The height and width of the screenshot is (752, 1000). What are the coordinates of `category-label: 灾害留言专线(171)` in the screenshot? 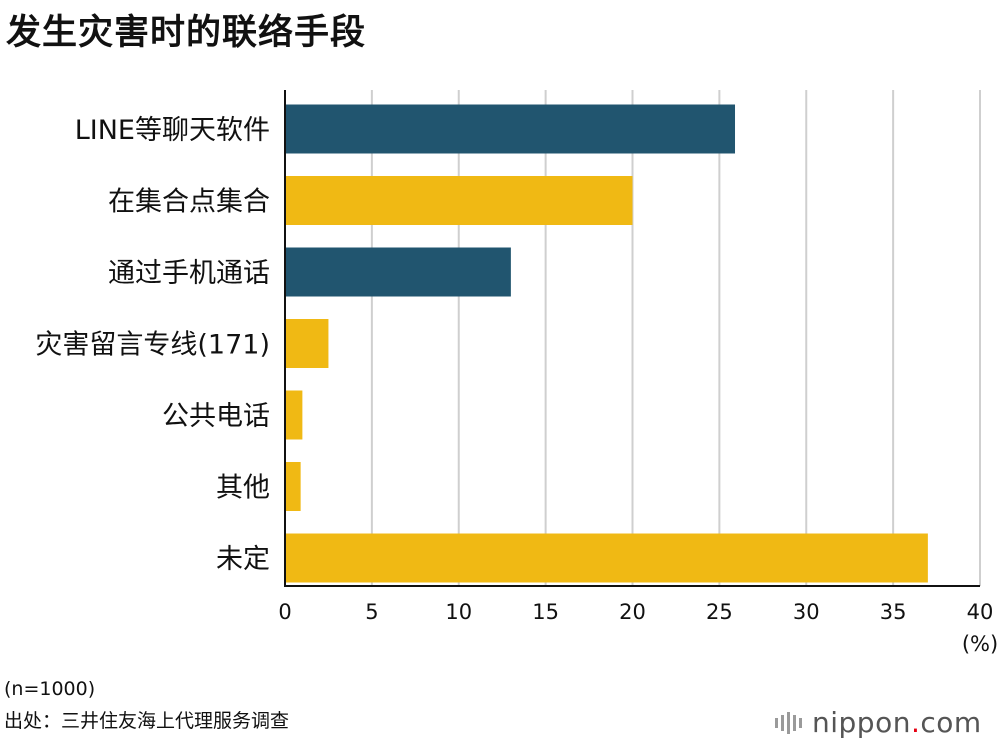 It's located at (152, 345).